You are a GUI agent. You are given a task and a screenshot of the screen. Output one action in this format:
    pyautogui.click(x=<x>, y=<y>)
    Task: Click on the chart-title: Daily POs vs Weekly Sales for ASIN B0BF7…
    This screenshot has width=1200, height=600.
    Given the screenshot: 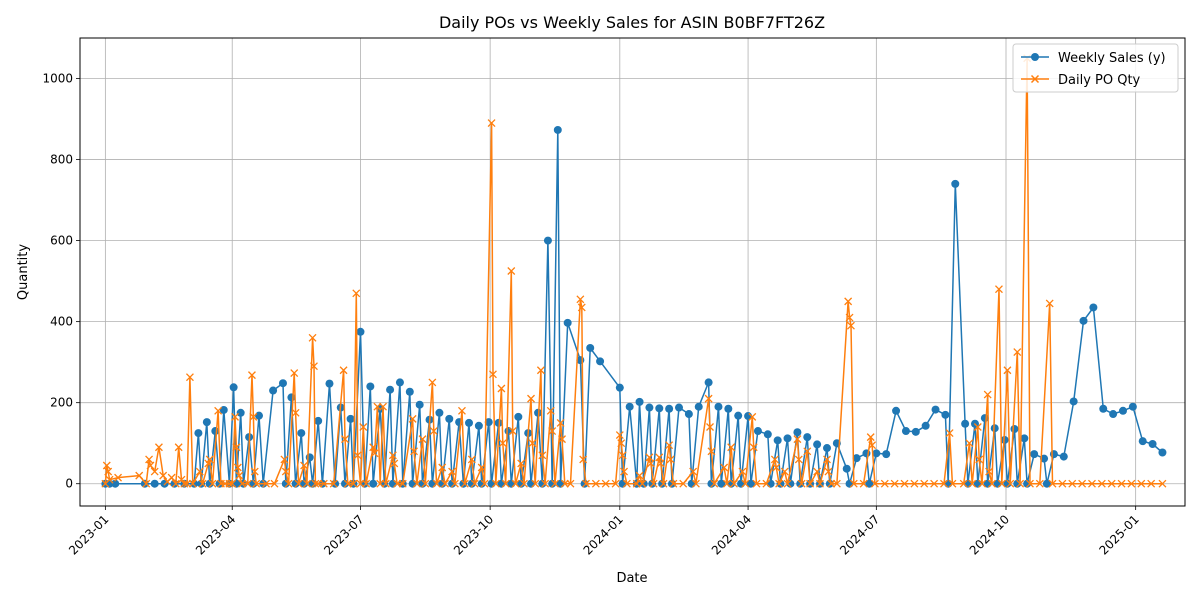 What is the action you would take?
    pyautogui.click(x=632, y=22)
    